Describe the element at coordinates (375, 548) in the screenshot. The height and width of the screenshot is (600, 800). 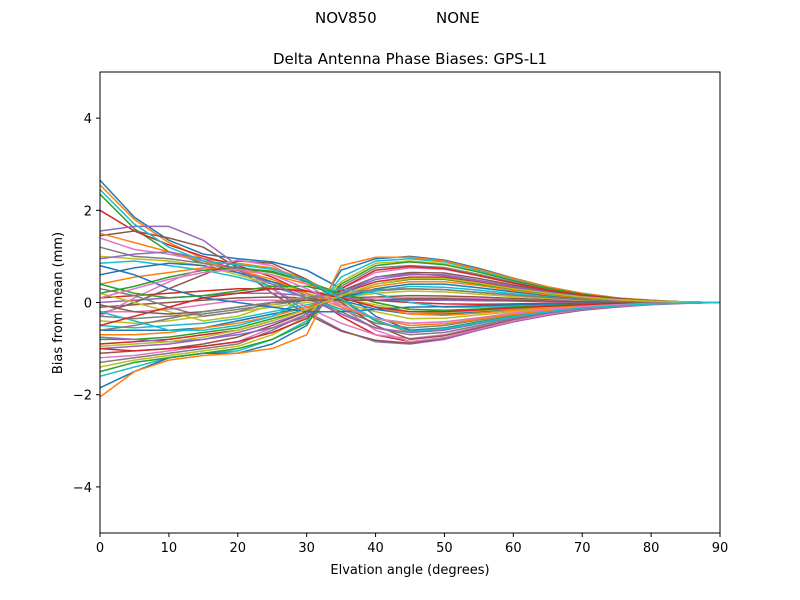
I see `x-tick-label: 40` at that location.